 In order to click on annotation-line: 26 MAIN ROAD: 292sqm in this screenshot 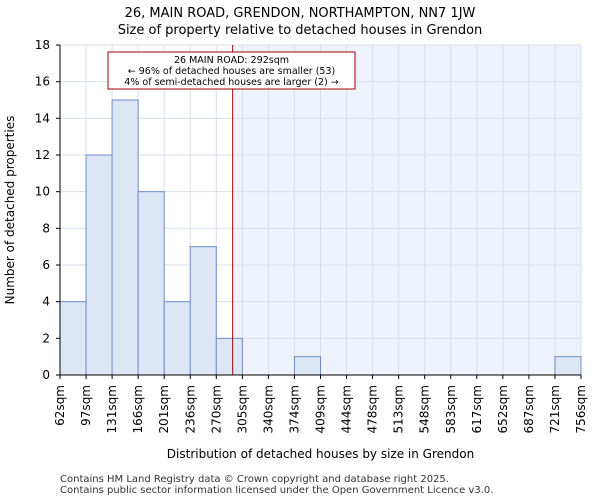, I will do `click(231, 60)`.